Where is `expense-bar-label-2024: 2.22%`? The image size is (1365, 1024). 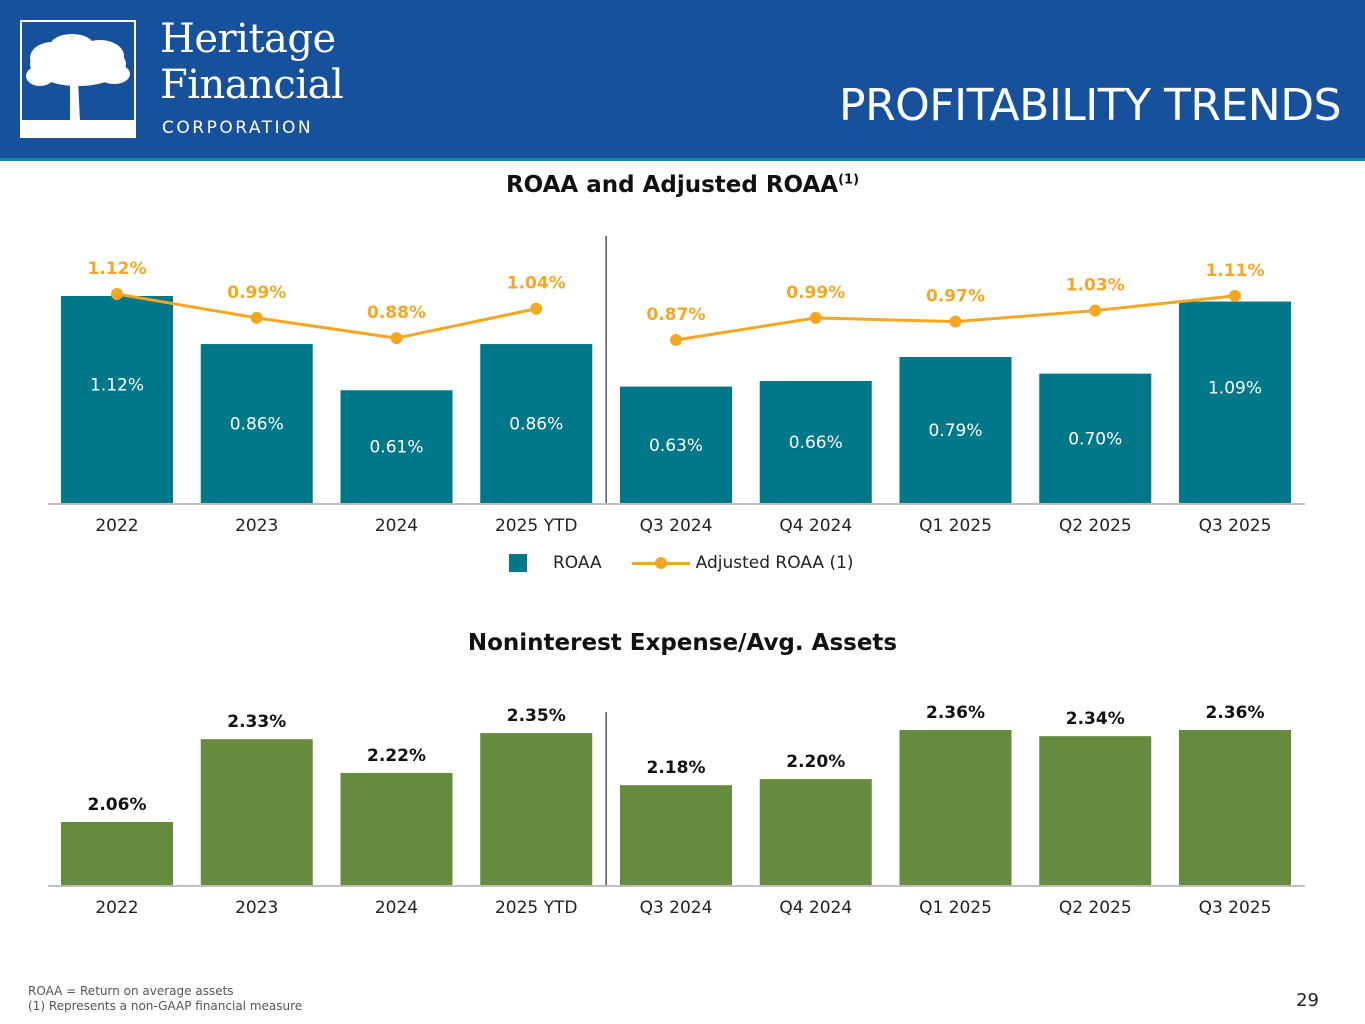
expense-bar-label-2024: 2.22% is located at coordinates (396, 756).